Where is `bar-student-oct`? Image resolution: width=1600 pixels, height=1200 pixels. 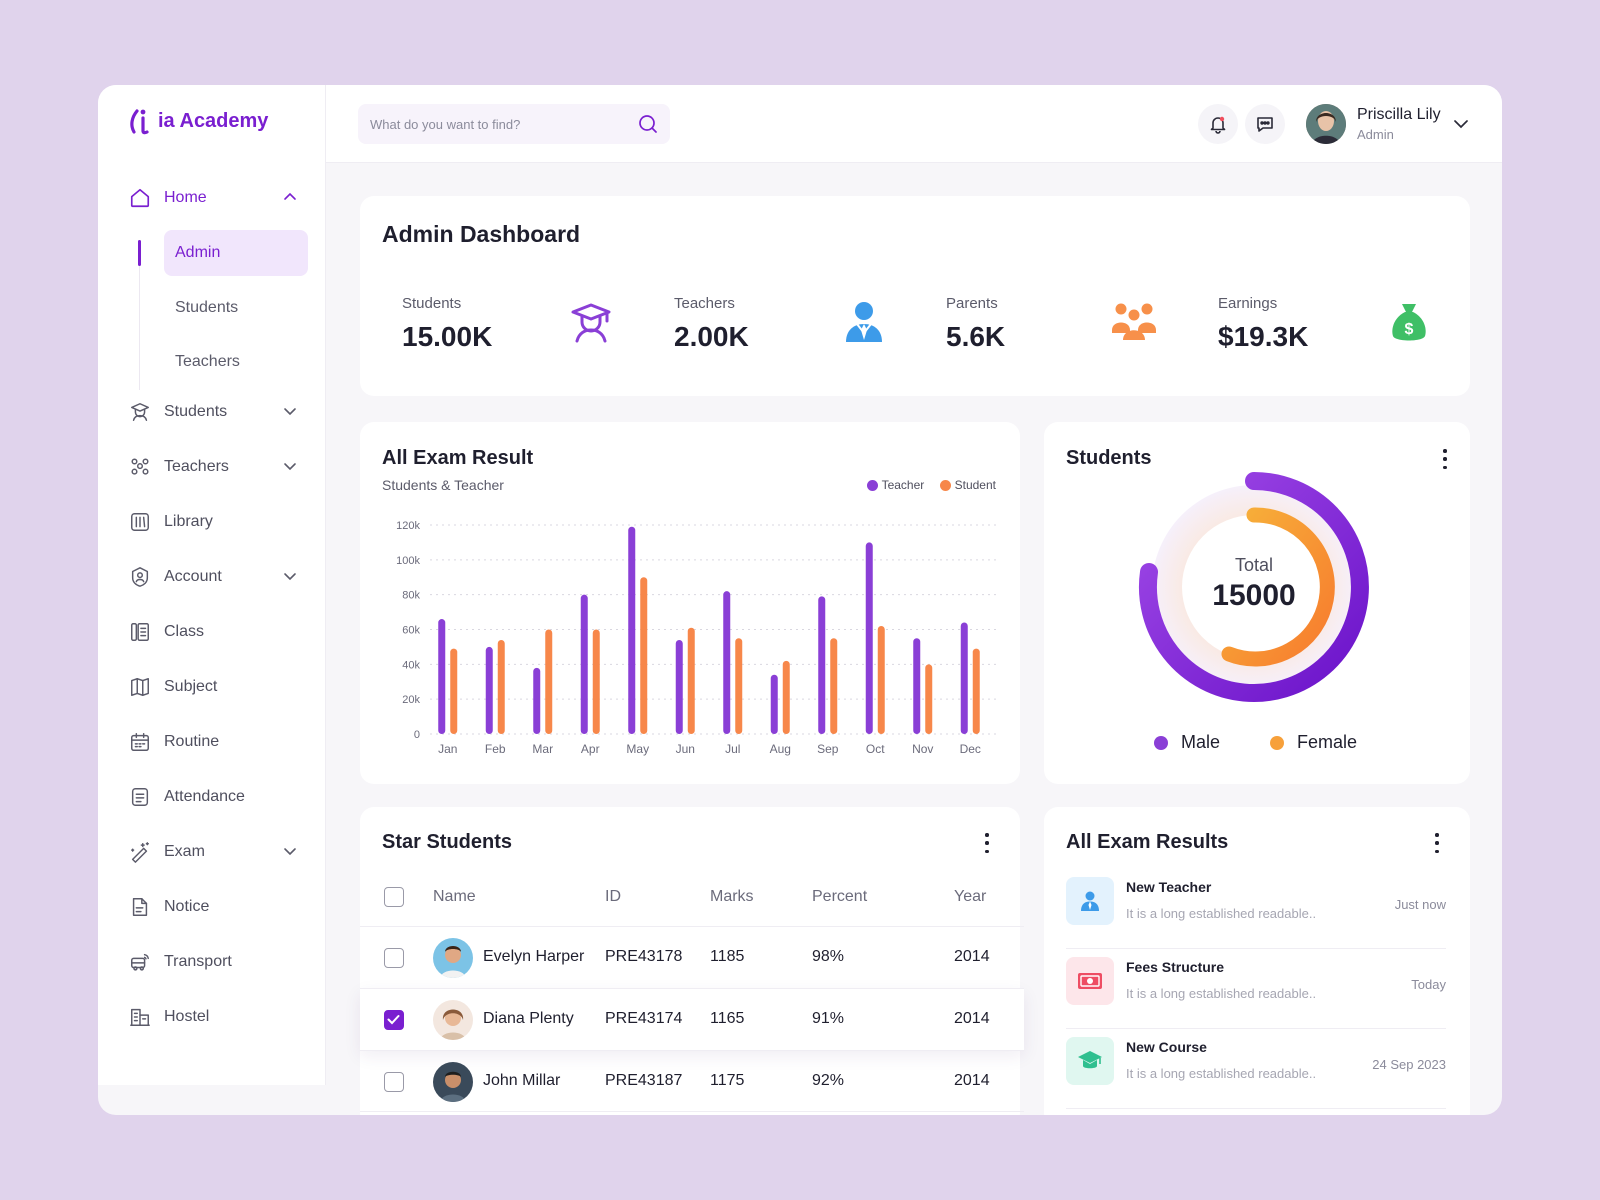
bar-student-oct is located at coordinates (881, 680).